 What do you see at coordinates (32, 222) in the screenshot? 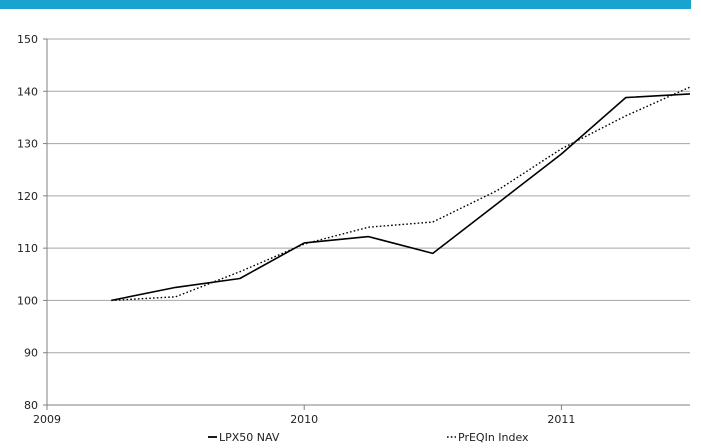
I see `y-axis-ticks: 80 90 100 110 120 130 140 150` at bounding box center [32, 222].